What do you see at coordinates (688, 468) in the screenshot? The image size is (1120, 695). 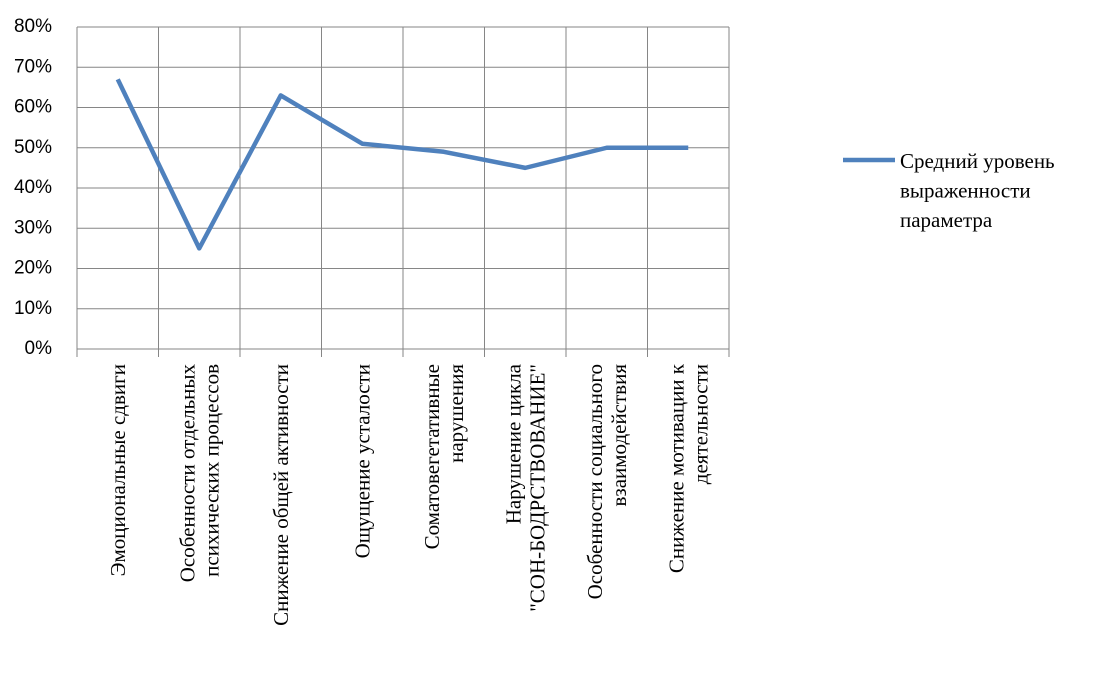 I see `x-tick-label: Снижение мотивации кдеятельности` at bounding box center [688, 468].